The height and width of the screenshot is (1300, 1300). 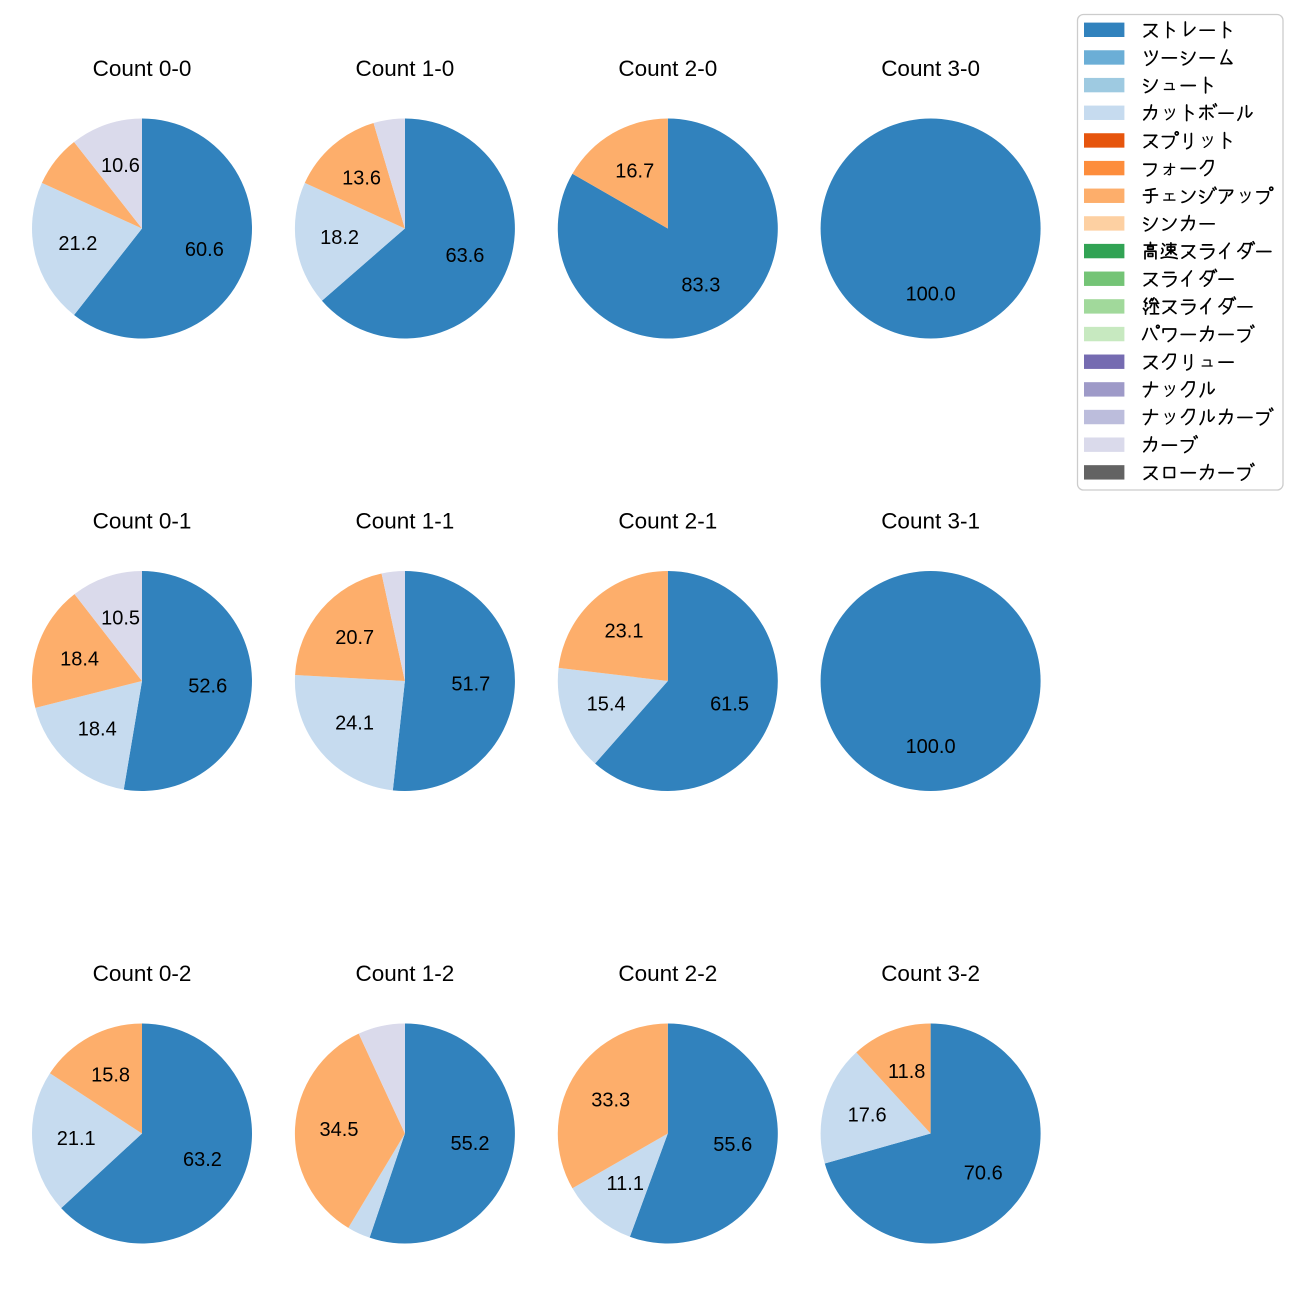 What do you see at coordinates (404, 68) in the screenshot?
I see `svg-text: Count 1-0` at bounding box center [404, 68].